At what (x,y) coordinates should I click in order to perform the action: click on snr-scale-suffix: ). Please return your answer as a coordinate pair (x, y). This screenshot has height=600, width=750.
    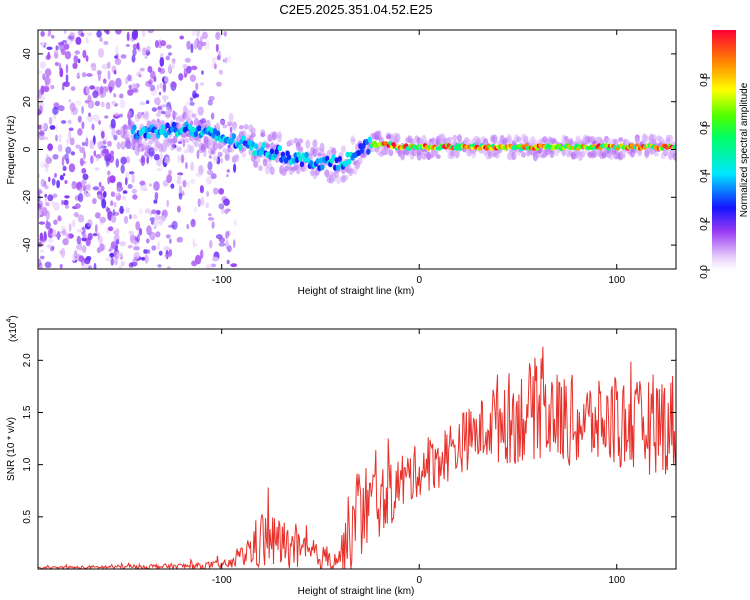
    Looking at the image, I should click on (13, 316).